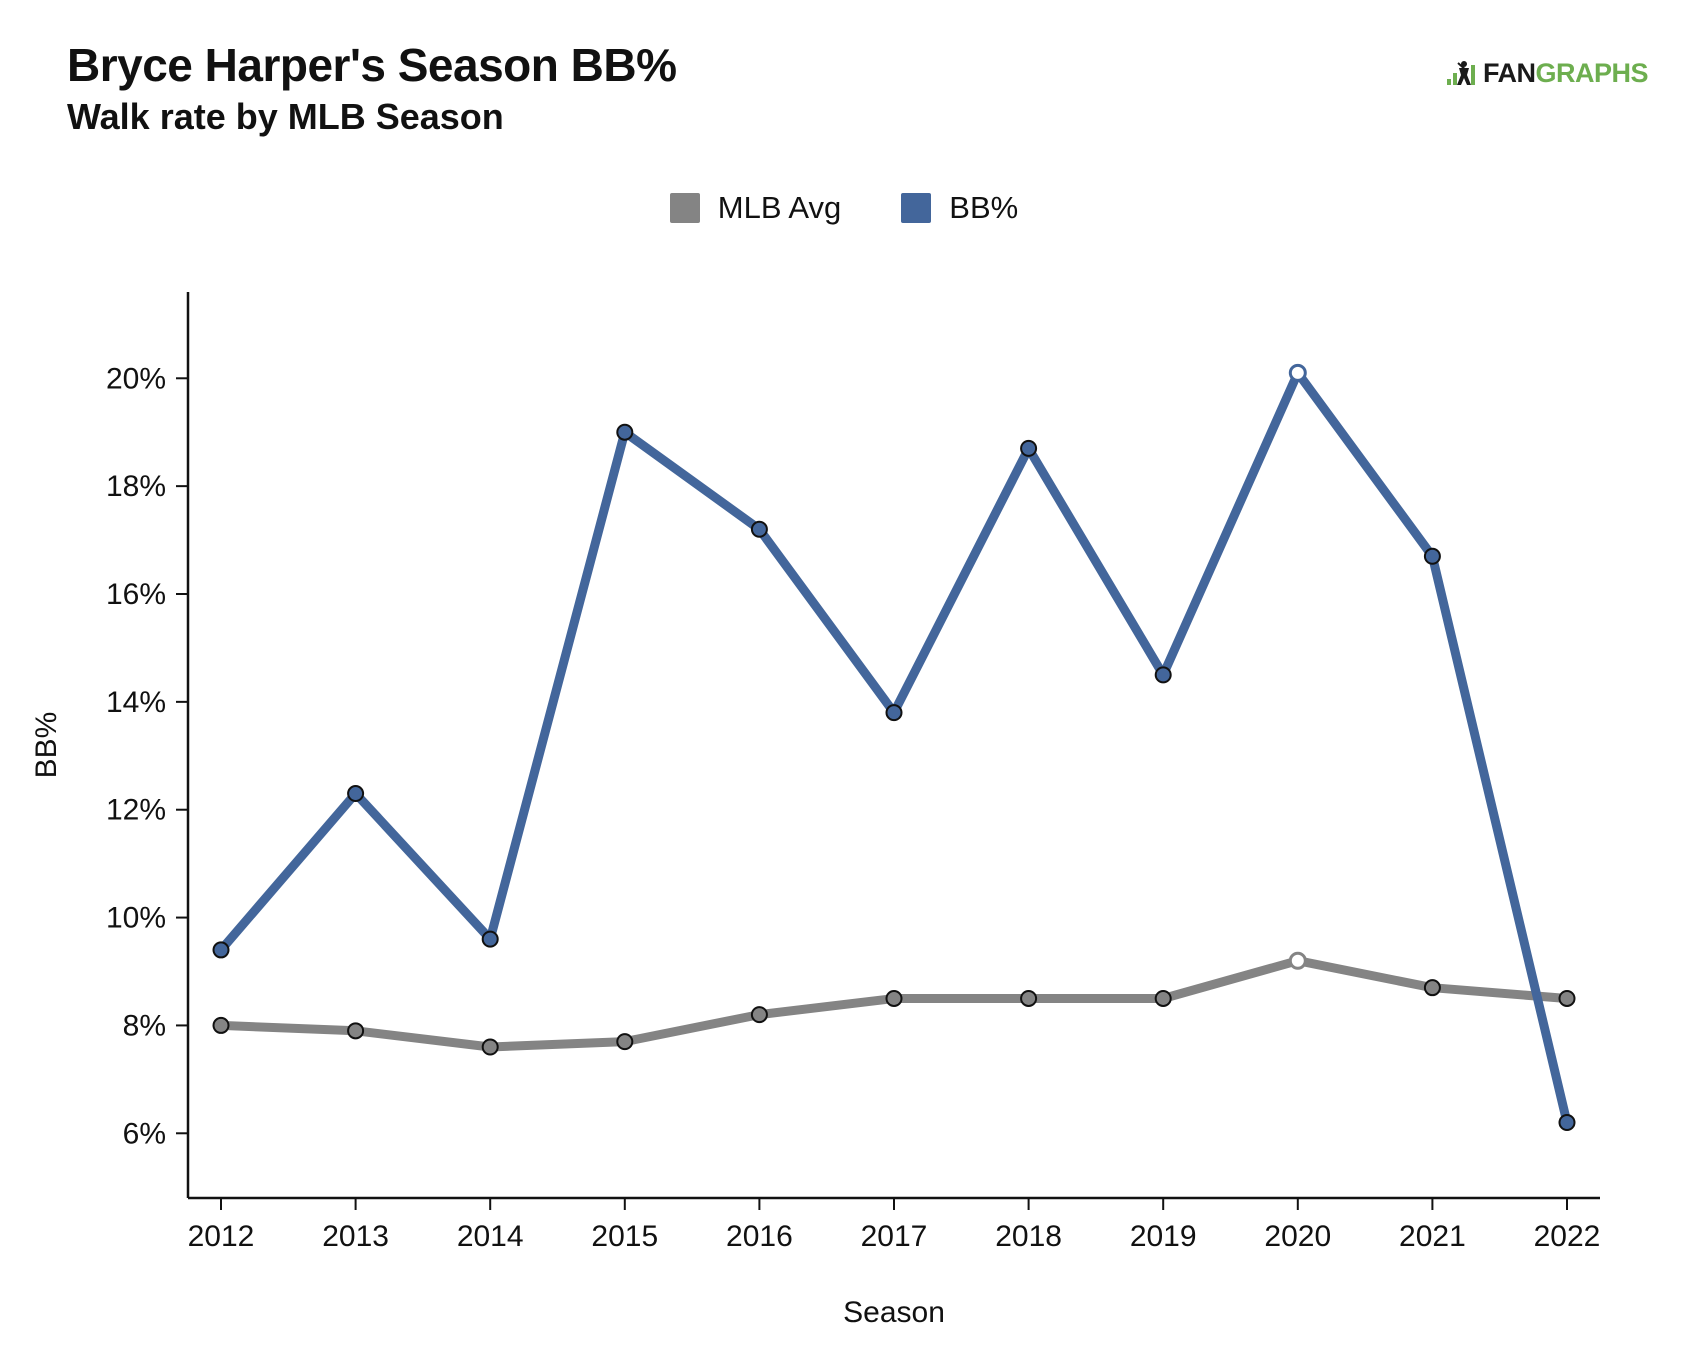 The image size is (1688, 1368). I want to click on x-tick-label: 2021, so click(1432, 1236).